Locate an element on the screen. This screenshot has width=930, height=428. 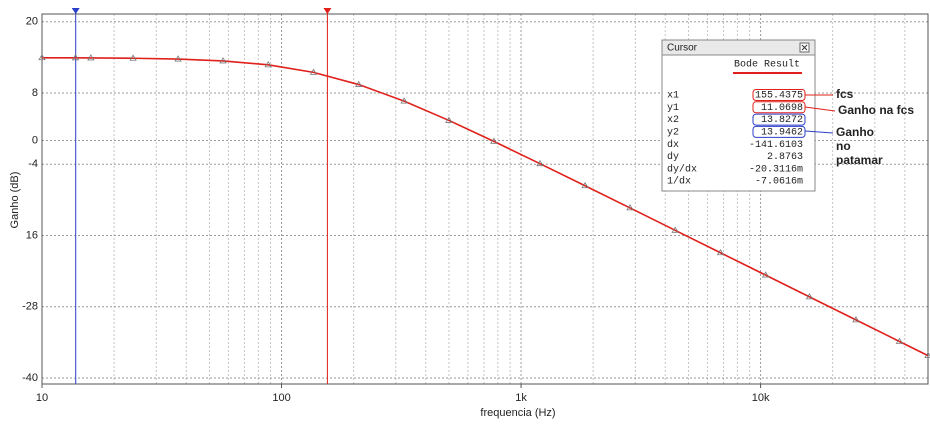
y-tick-label: 16 is located at coordinates (32, 235).